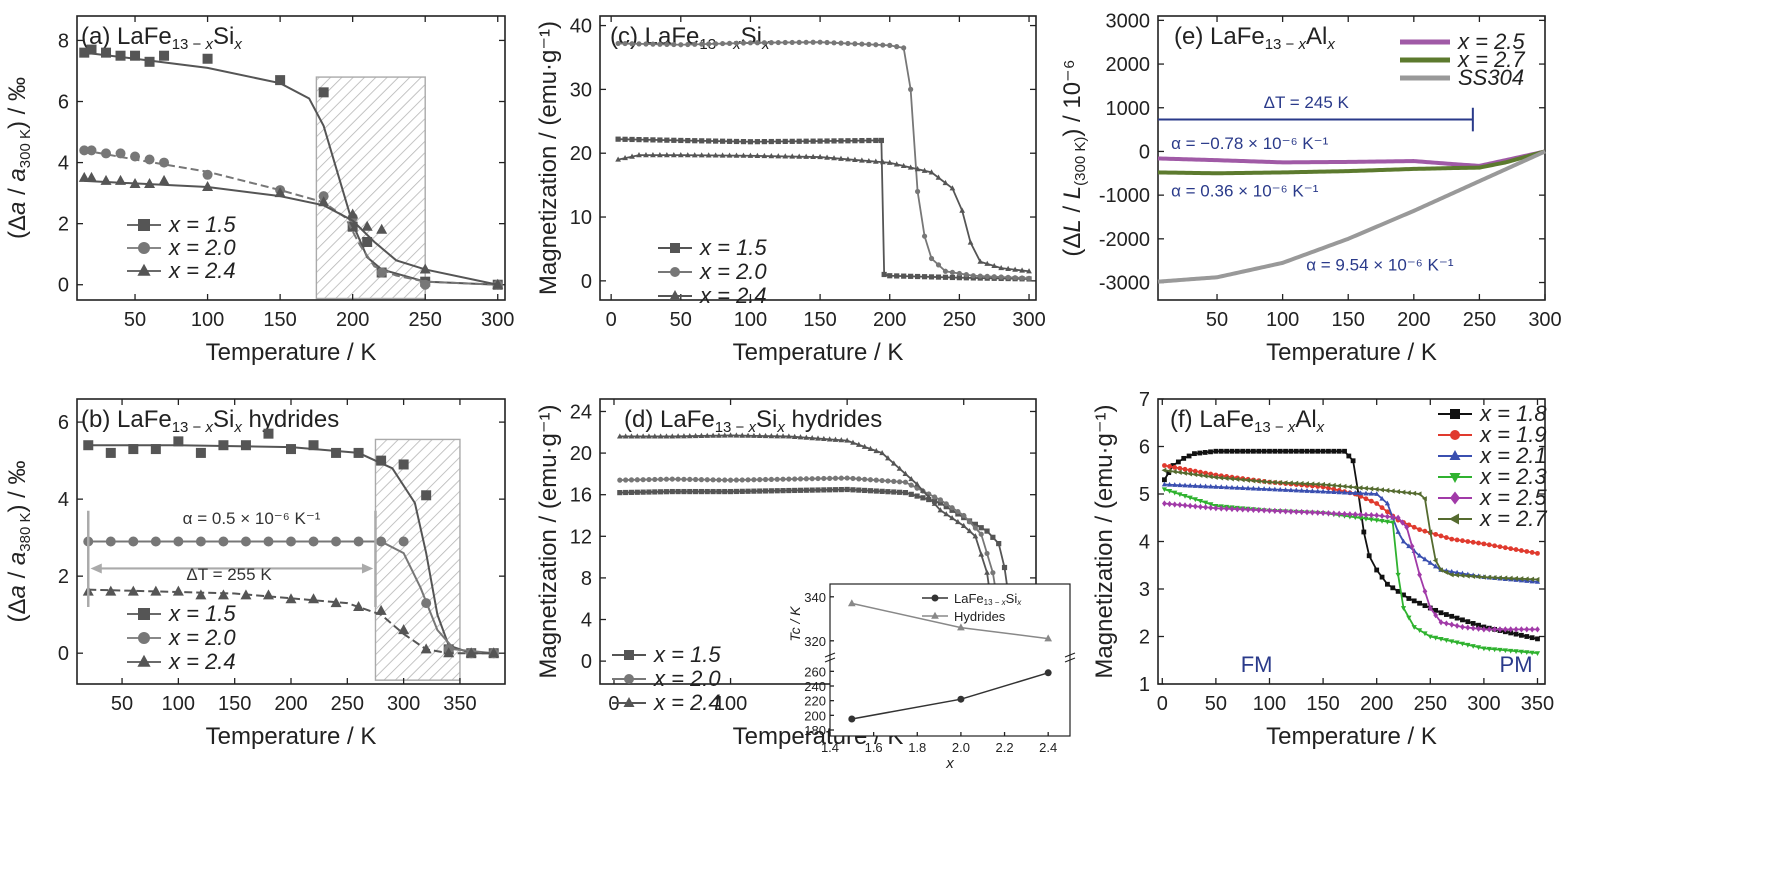 The image size is (1772, 891). What do you see at coordinates (824, 160) in the screenshot?
I see `series-line` at bounding box center [824, 160].